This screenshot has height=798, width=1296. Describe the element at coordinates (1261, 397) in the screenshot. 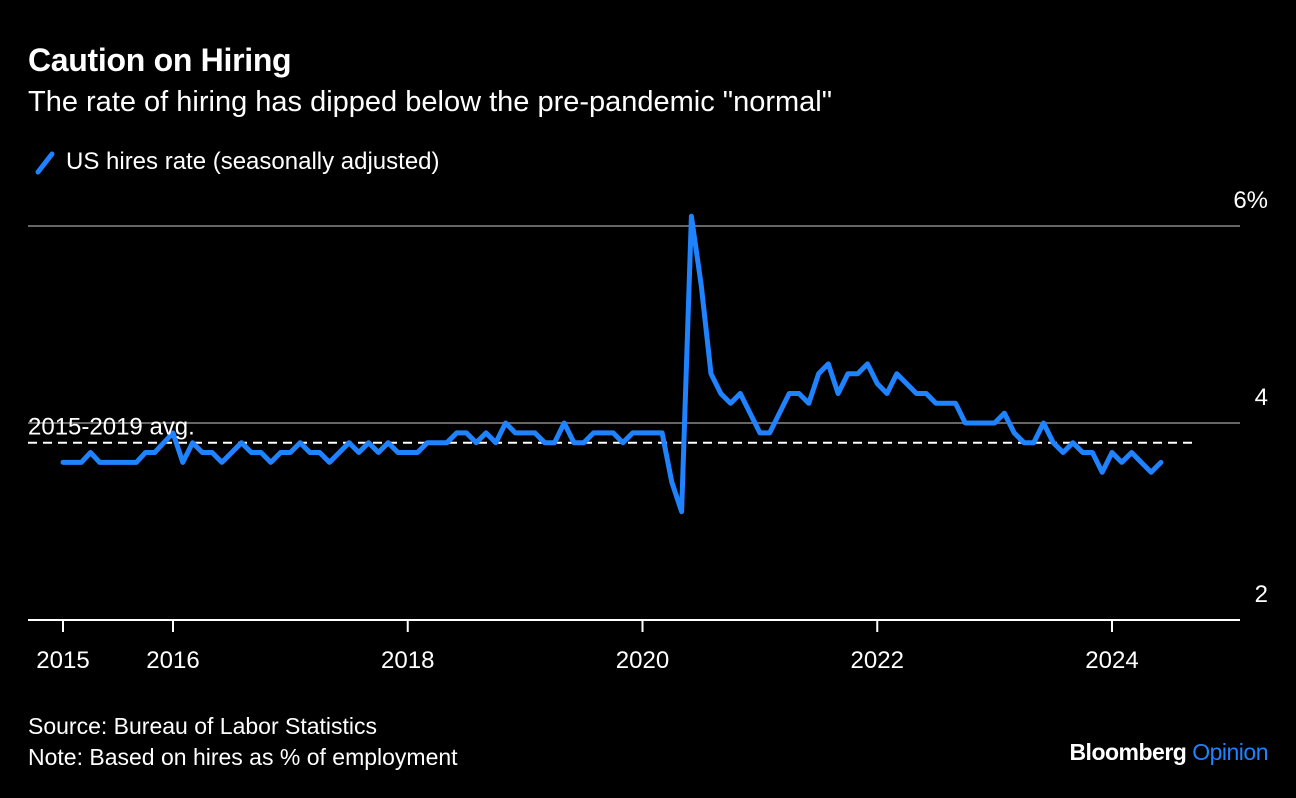

I see `y-tick-label-4: 4` at that location.